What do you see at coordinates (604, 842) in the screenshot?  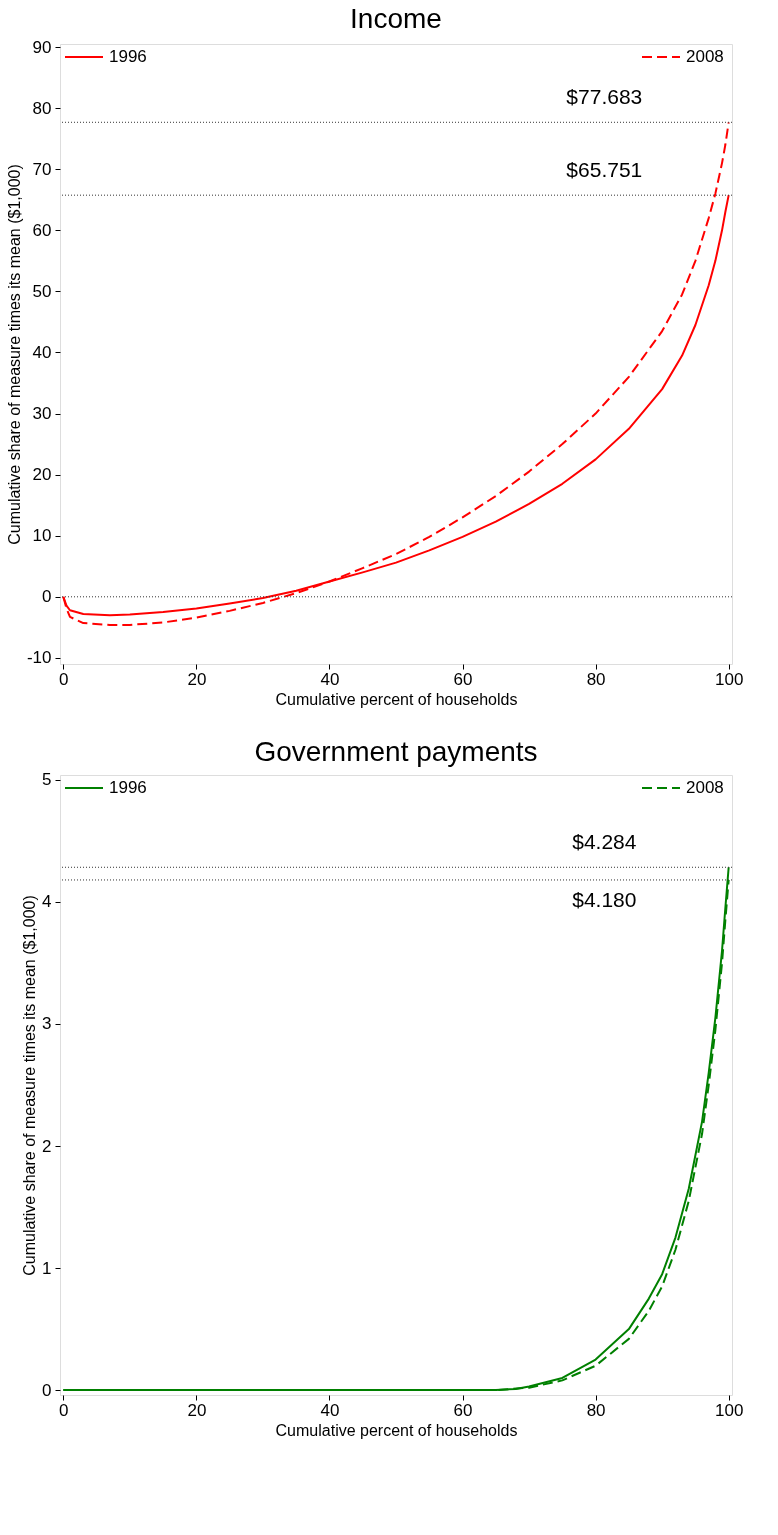 I see `ref-line-label: $4.284` at bounding box center [604, 842].